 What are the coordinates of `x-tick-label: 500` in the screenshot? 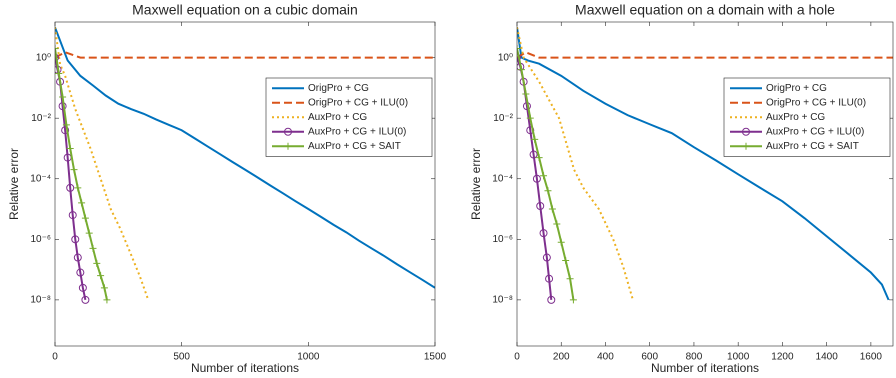 It's located at (181, 357).